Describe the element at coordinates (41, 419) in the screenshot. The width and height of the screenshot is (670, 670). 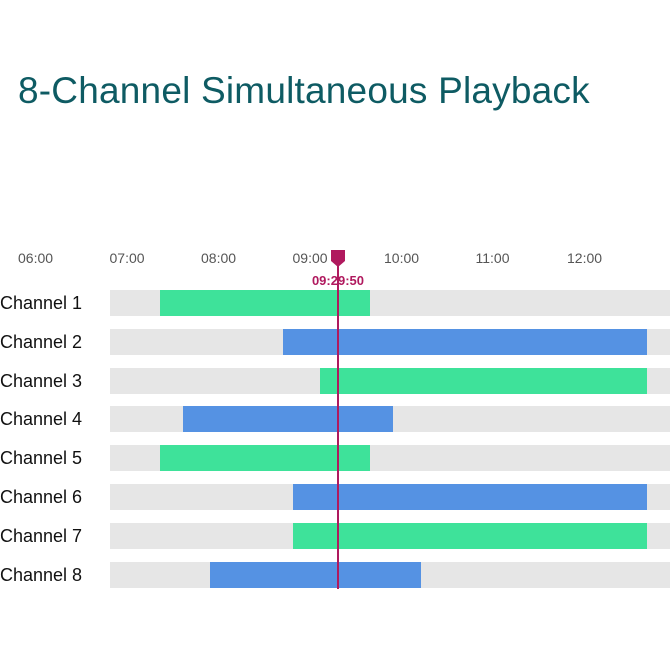
I see `channel-label: Channel 4` at that location.